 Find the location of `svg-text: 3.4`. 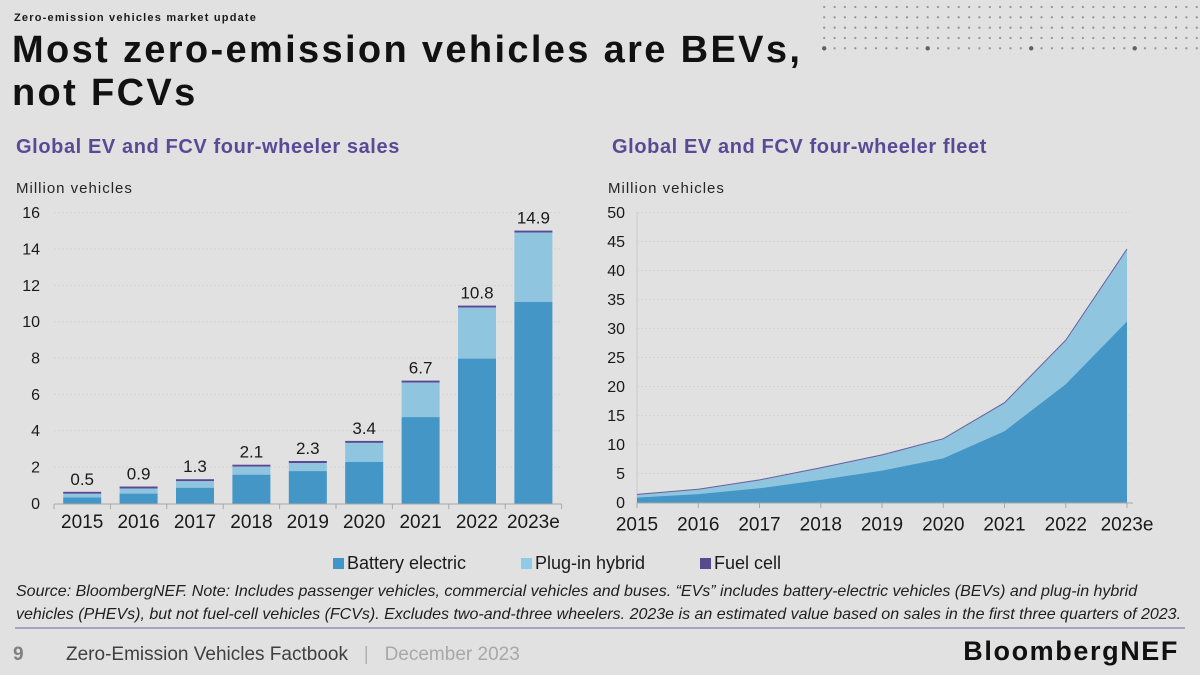

svg-text: 3.4 is located at coordinates (364, 428).